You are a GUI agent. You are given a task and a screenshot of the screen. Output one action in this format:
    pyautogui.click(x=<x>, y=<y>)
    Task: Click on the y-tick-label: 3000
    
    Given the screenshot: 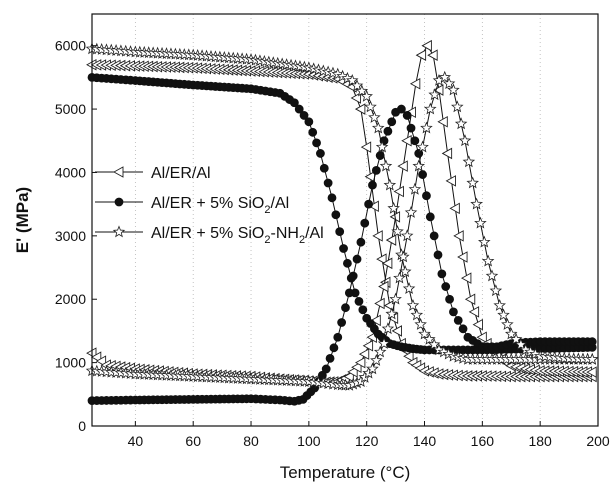 What is the action you would take?
    pyautogui.click(x=70, y=236)
    